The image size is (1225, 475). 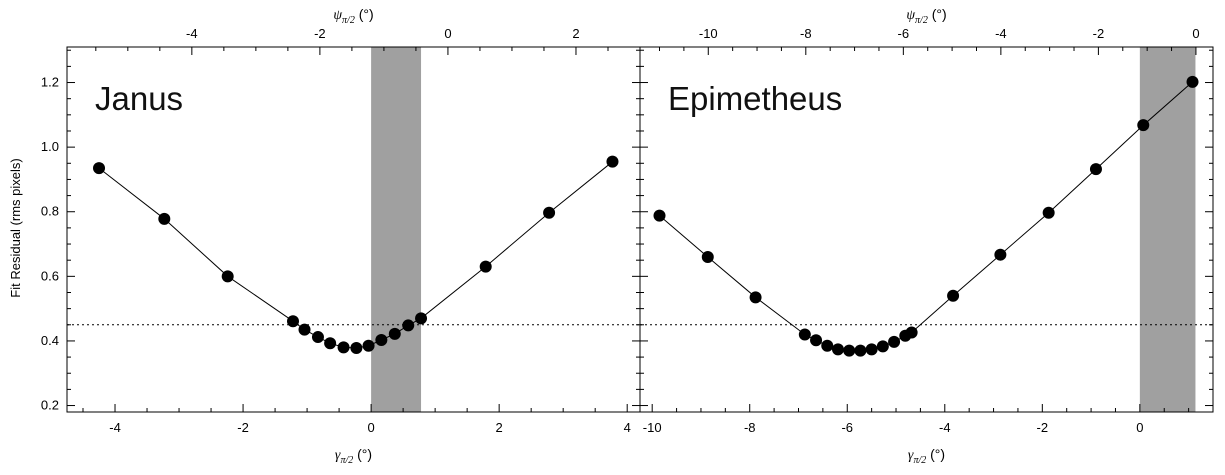 What do you see at coordinates (192, 33) in the screenshot?
I see `janus-top-tick-label: -4` at bounding box center [192, 33].